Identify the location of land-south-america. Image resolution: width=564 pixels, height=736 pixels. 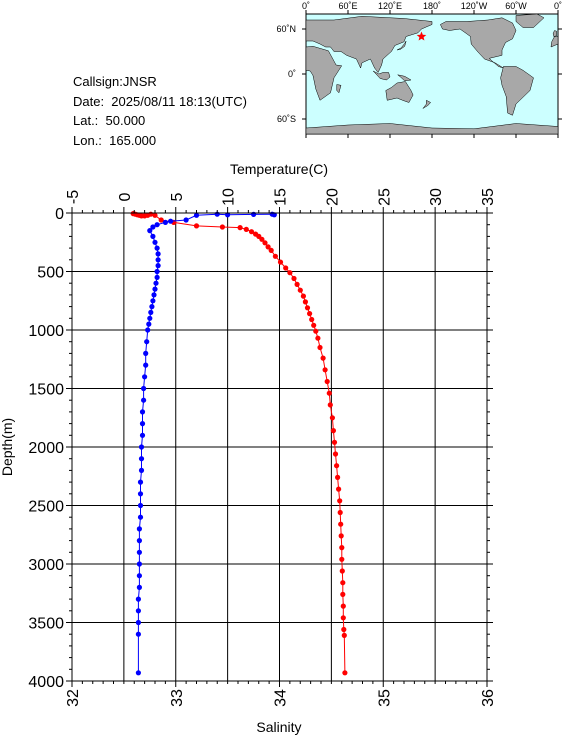
(517, 91).